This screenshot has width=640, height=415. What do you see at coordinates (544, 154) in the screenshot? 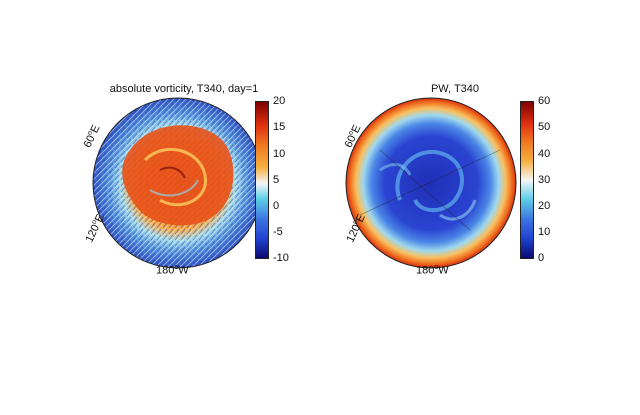
I see `pw-tick: 40` at bounding box center [544, 154].